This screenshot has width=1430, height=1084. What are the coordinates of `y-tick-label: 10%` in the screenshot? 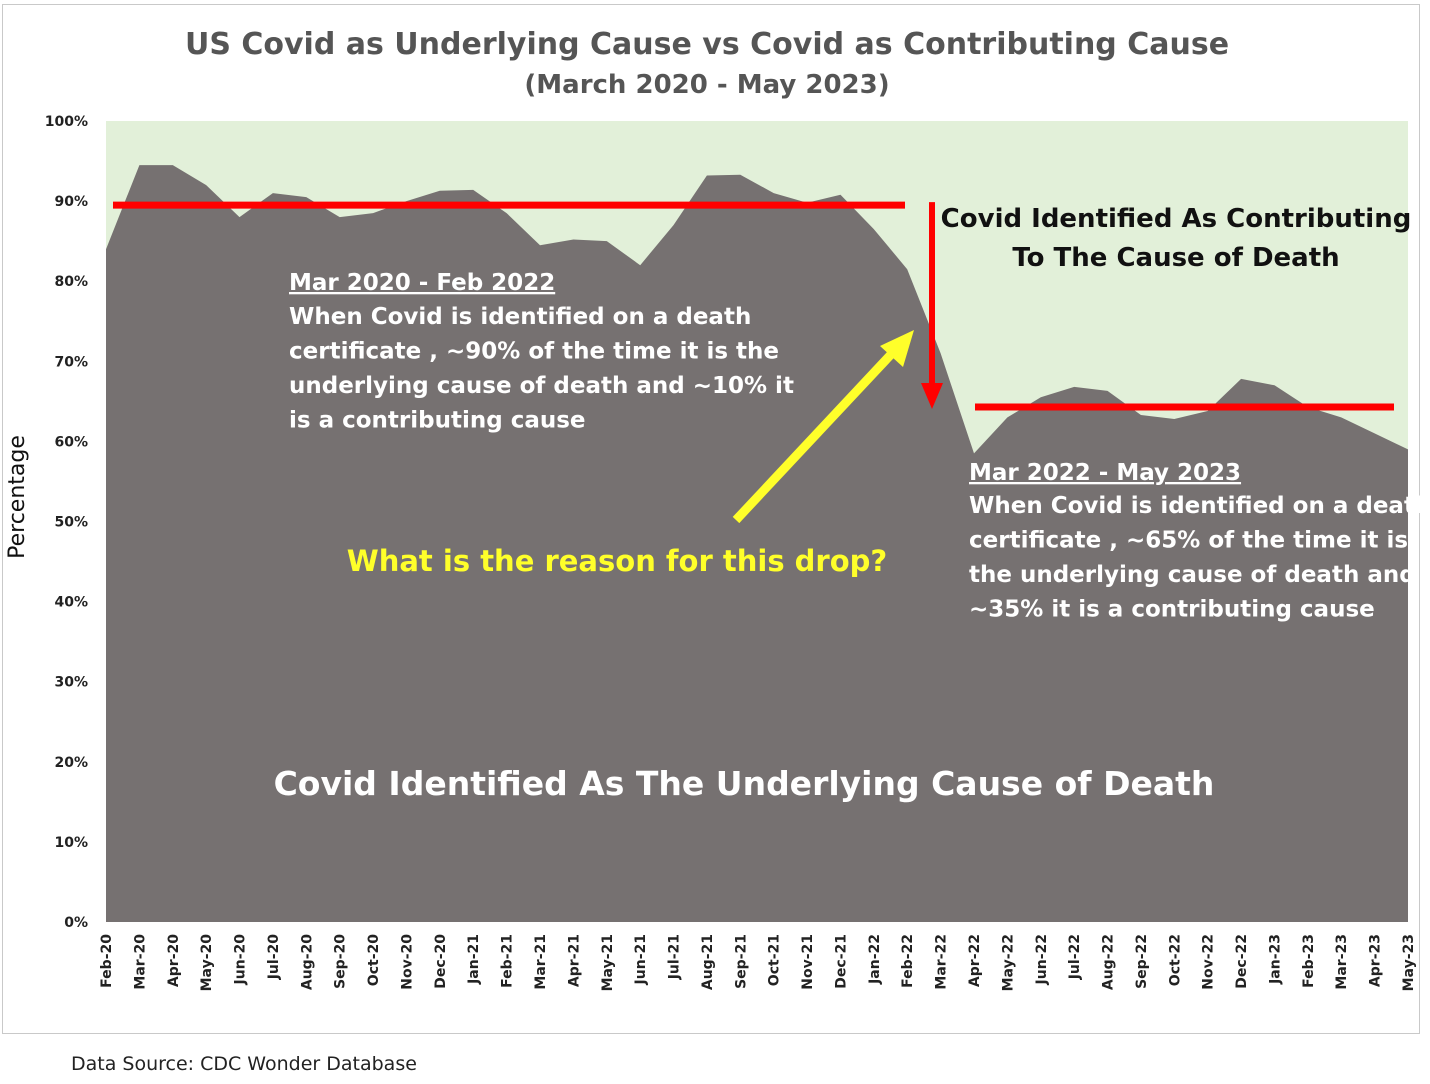 It's located at (71, 843).